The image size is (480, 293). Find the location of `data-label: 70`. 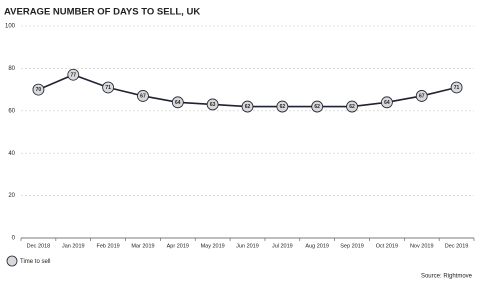

data-label: 70 is located at coordinates (39, 90).